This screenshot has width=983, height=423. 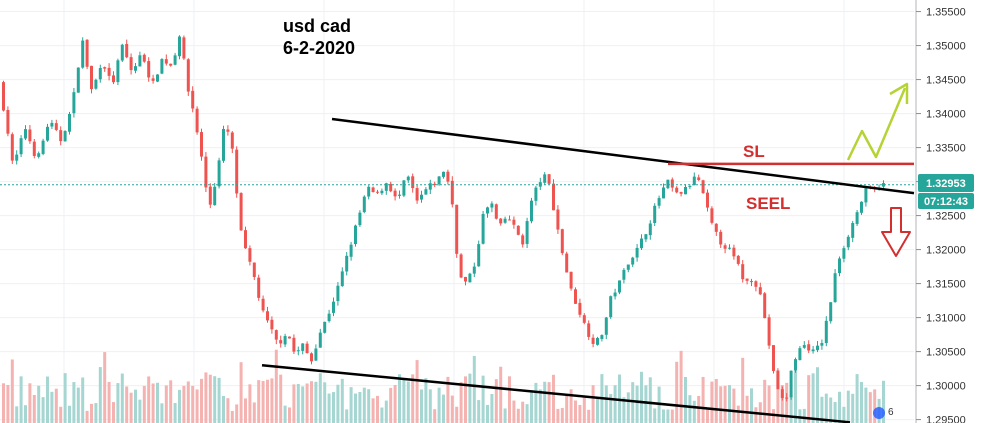 What do you see at coordinates (556, 393) in the screenshot?
I see `trendline-lower` at bounding box center [556, 393].